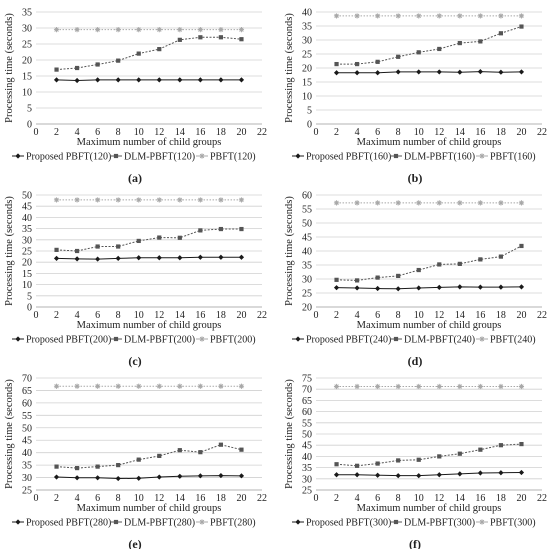 This screenshot has width=550, height=549. I want to click on y-tick-label: 75, so click(307, 379).